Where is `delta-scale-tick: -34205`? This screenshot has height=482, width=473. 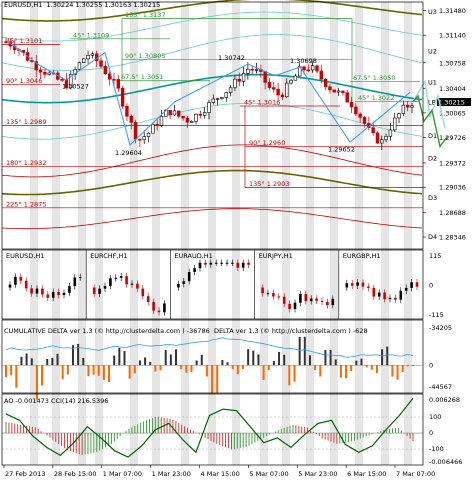
delta-scale-tick: -34205 is located at coordinates (440, 328).